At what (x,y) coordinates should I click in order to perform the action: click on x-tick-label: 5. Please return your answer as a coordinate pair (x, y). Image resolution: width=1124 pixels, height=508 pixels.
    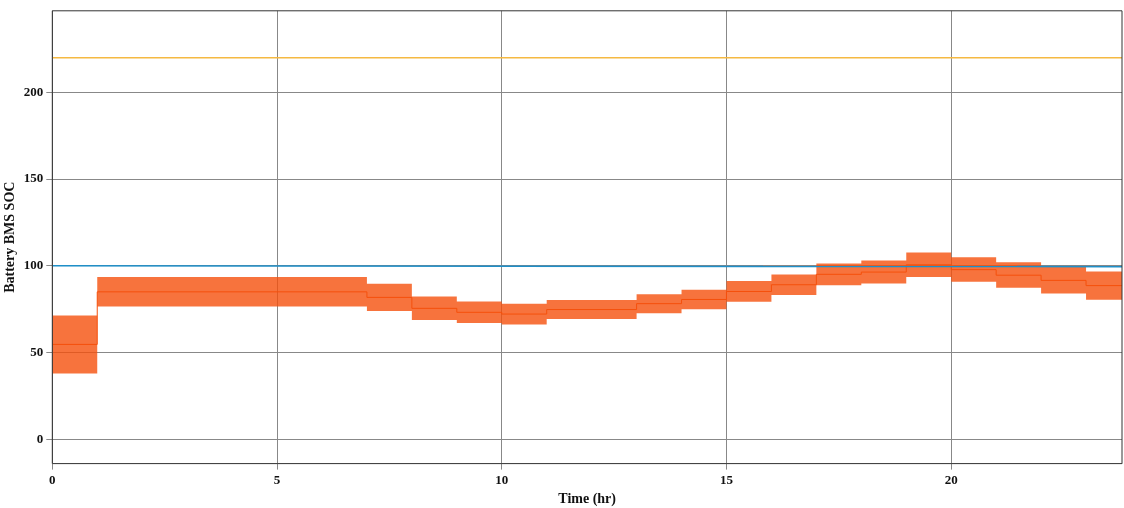
    Looking at the image, I should click on (277, 479).